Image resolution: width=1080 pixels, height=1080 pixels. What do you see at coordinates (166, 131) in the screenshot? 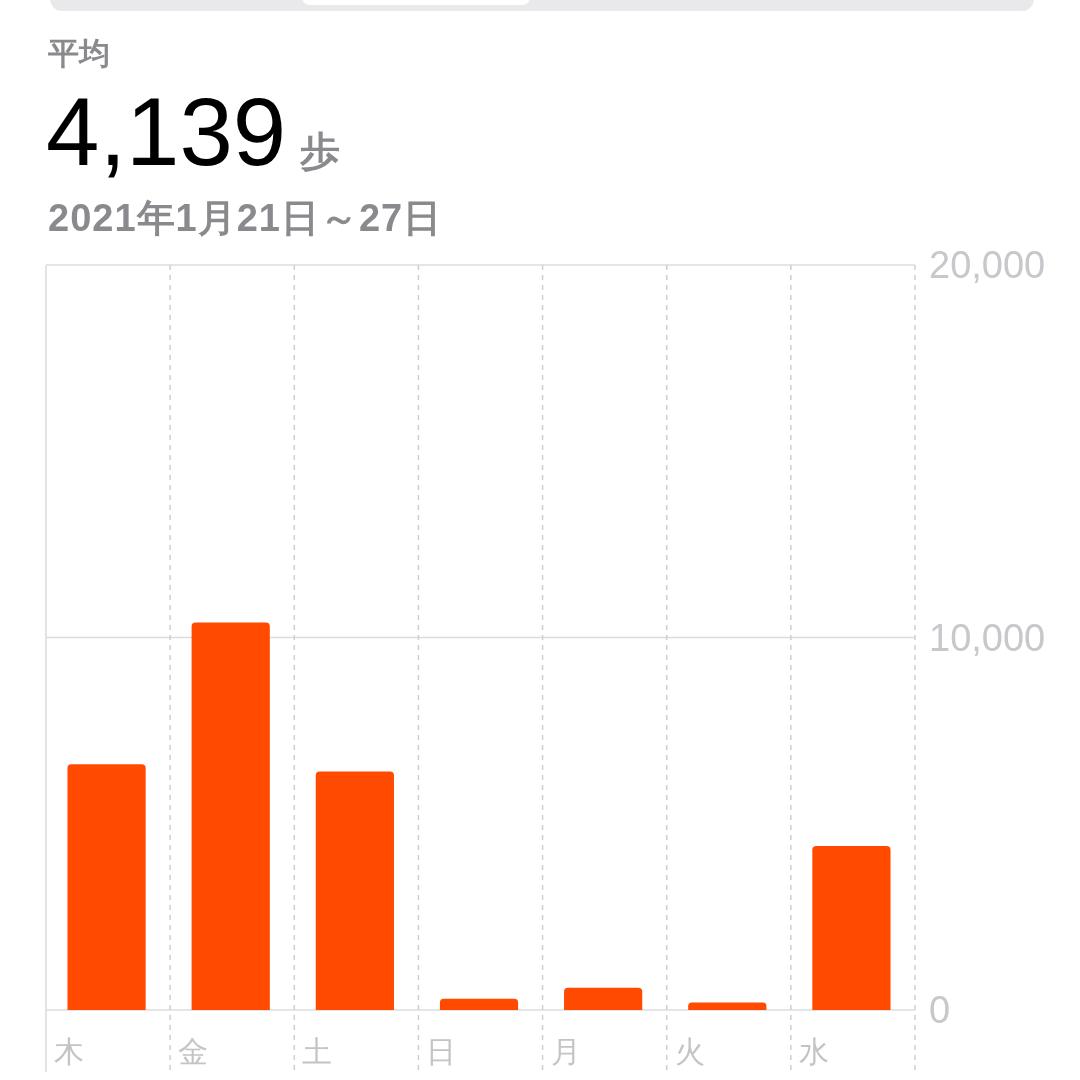
I see `annotation: 4,139` at bounding box center [166, 131].